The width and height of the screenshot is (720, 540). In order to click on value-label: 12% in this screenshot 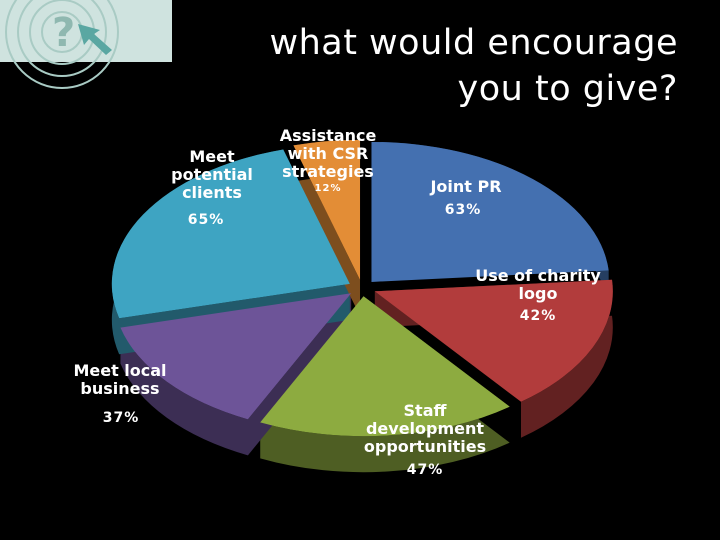, I will do `click(328, 188)`.